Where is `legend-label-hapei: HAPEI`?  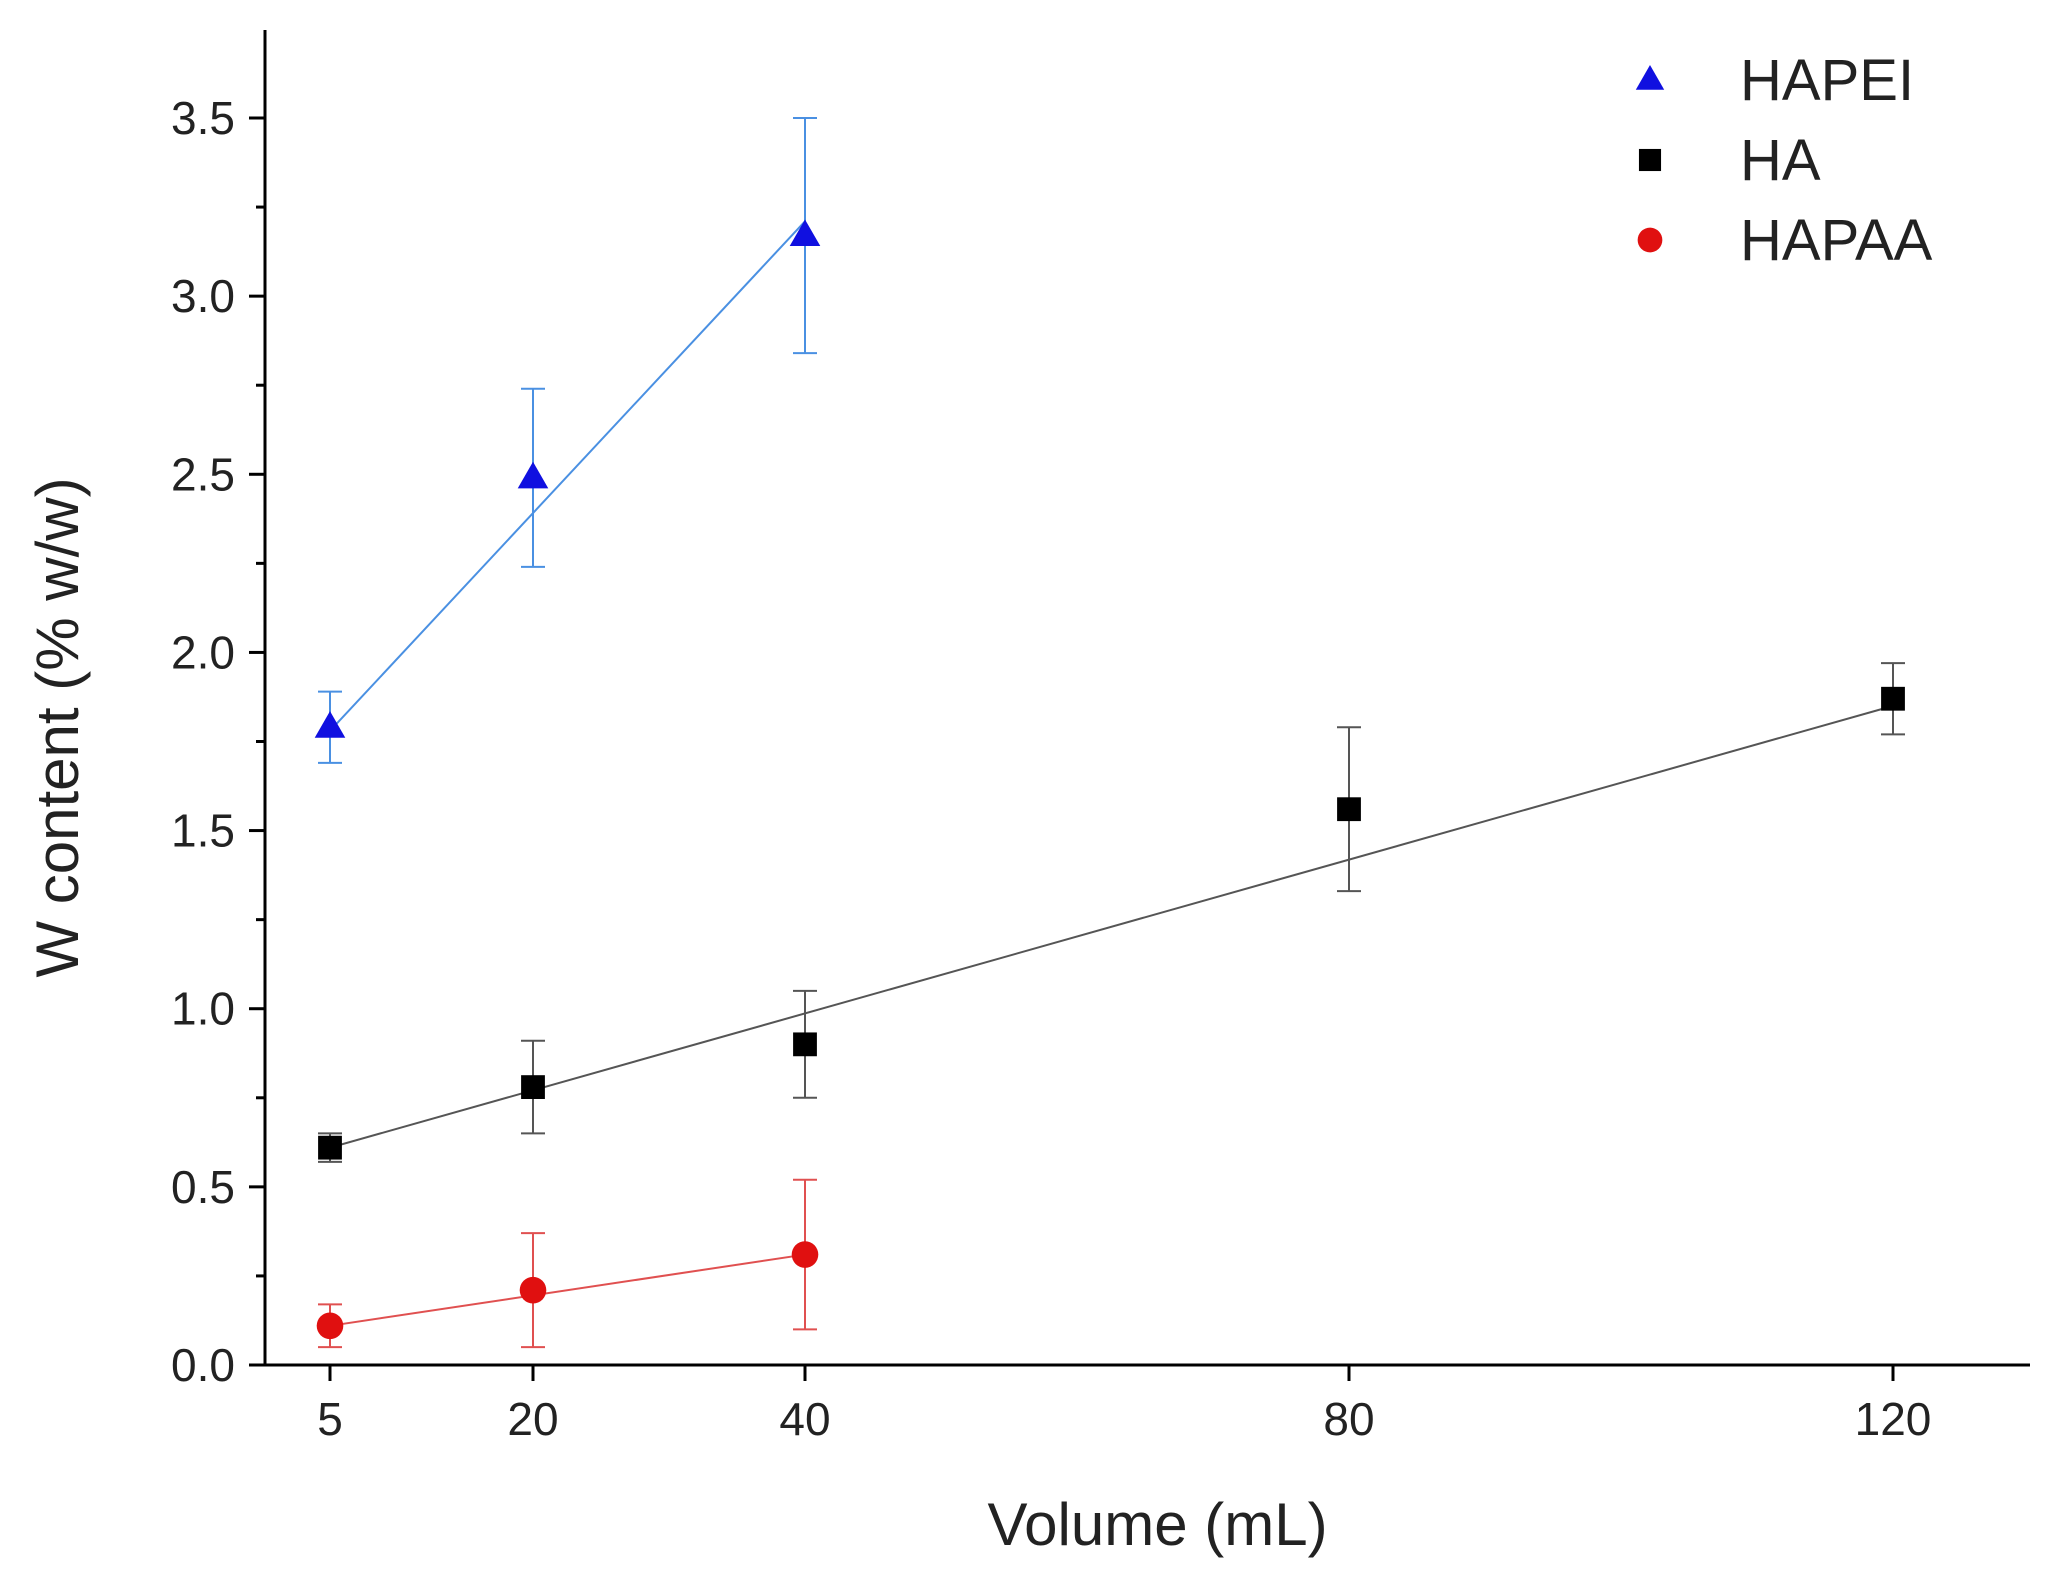
legend-label-hapei: HAPEI is located at coordinates (1827, 80).